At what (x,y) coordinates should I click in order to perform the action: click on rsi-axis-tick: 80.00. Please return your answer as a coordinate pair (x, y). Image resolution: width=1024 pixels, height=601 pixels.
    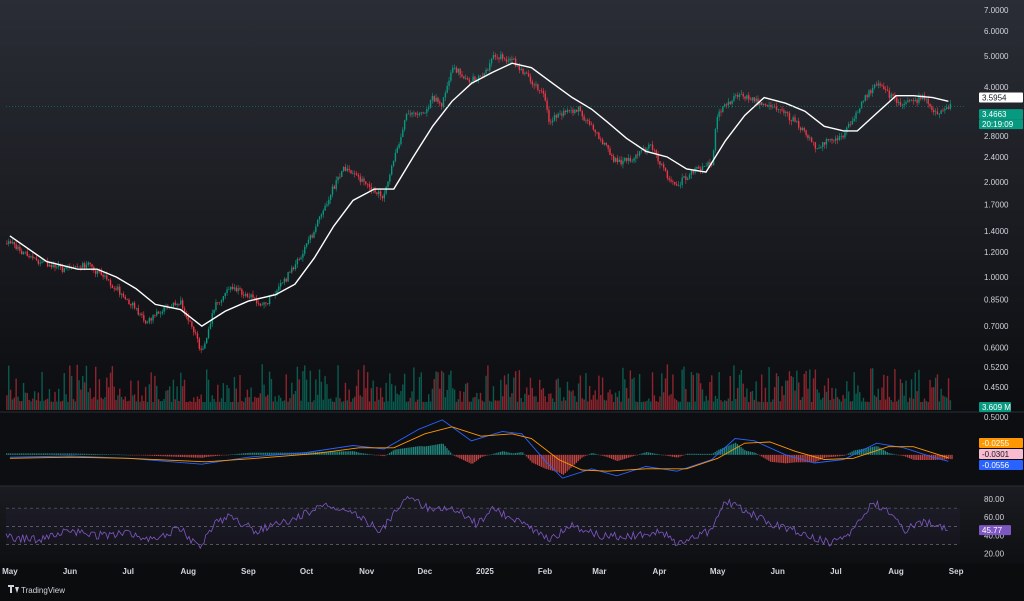
    Looking at the image, I should click on (994, 499).